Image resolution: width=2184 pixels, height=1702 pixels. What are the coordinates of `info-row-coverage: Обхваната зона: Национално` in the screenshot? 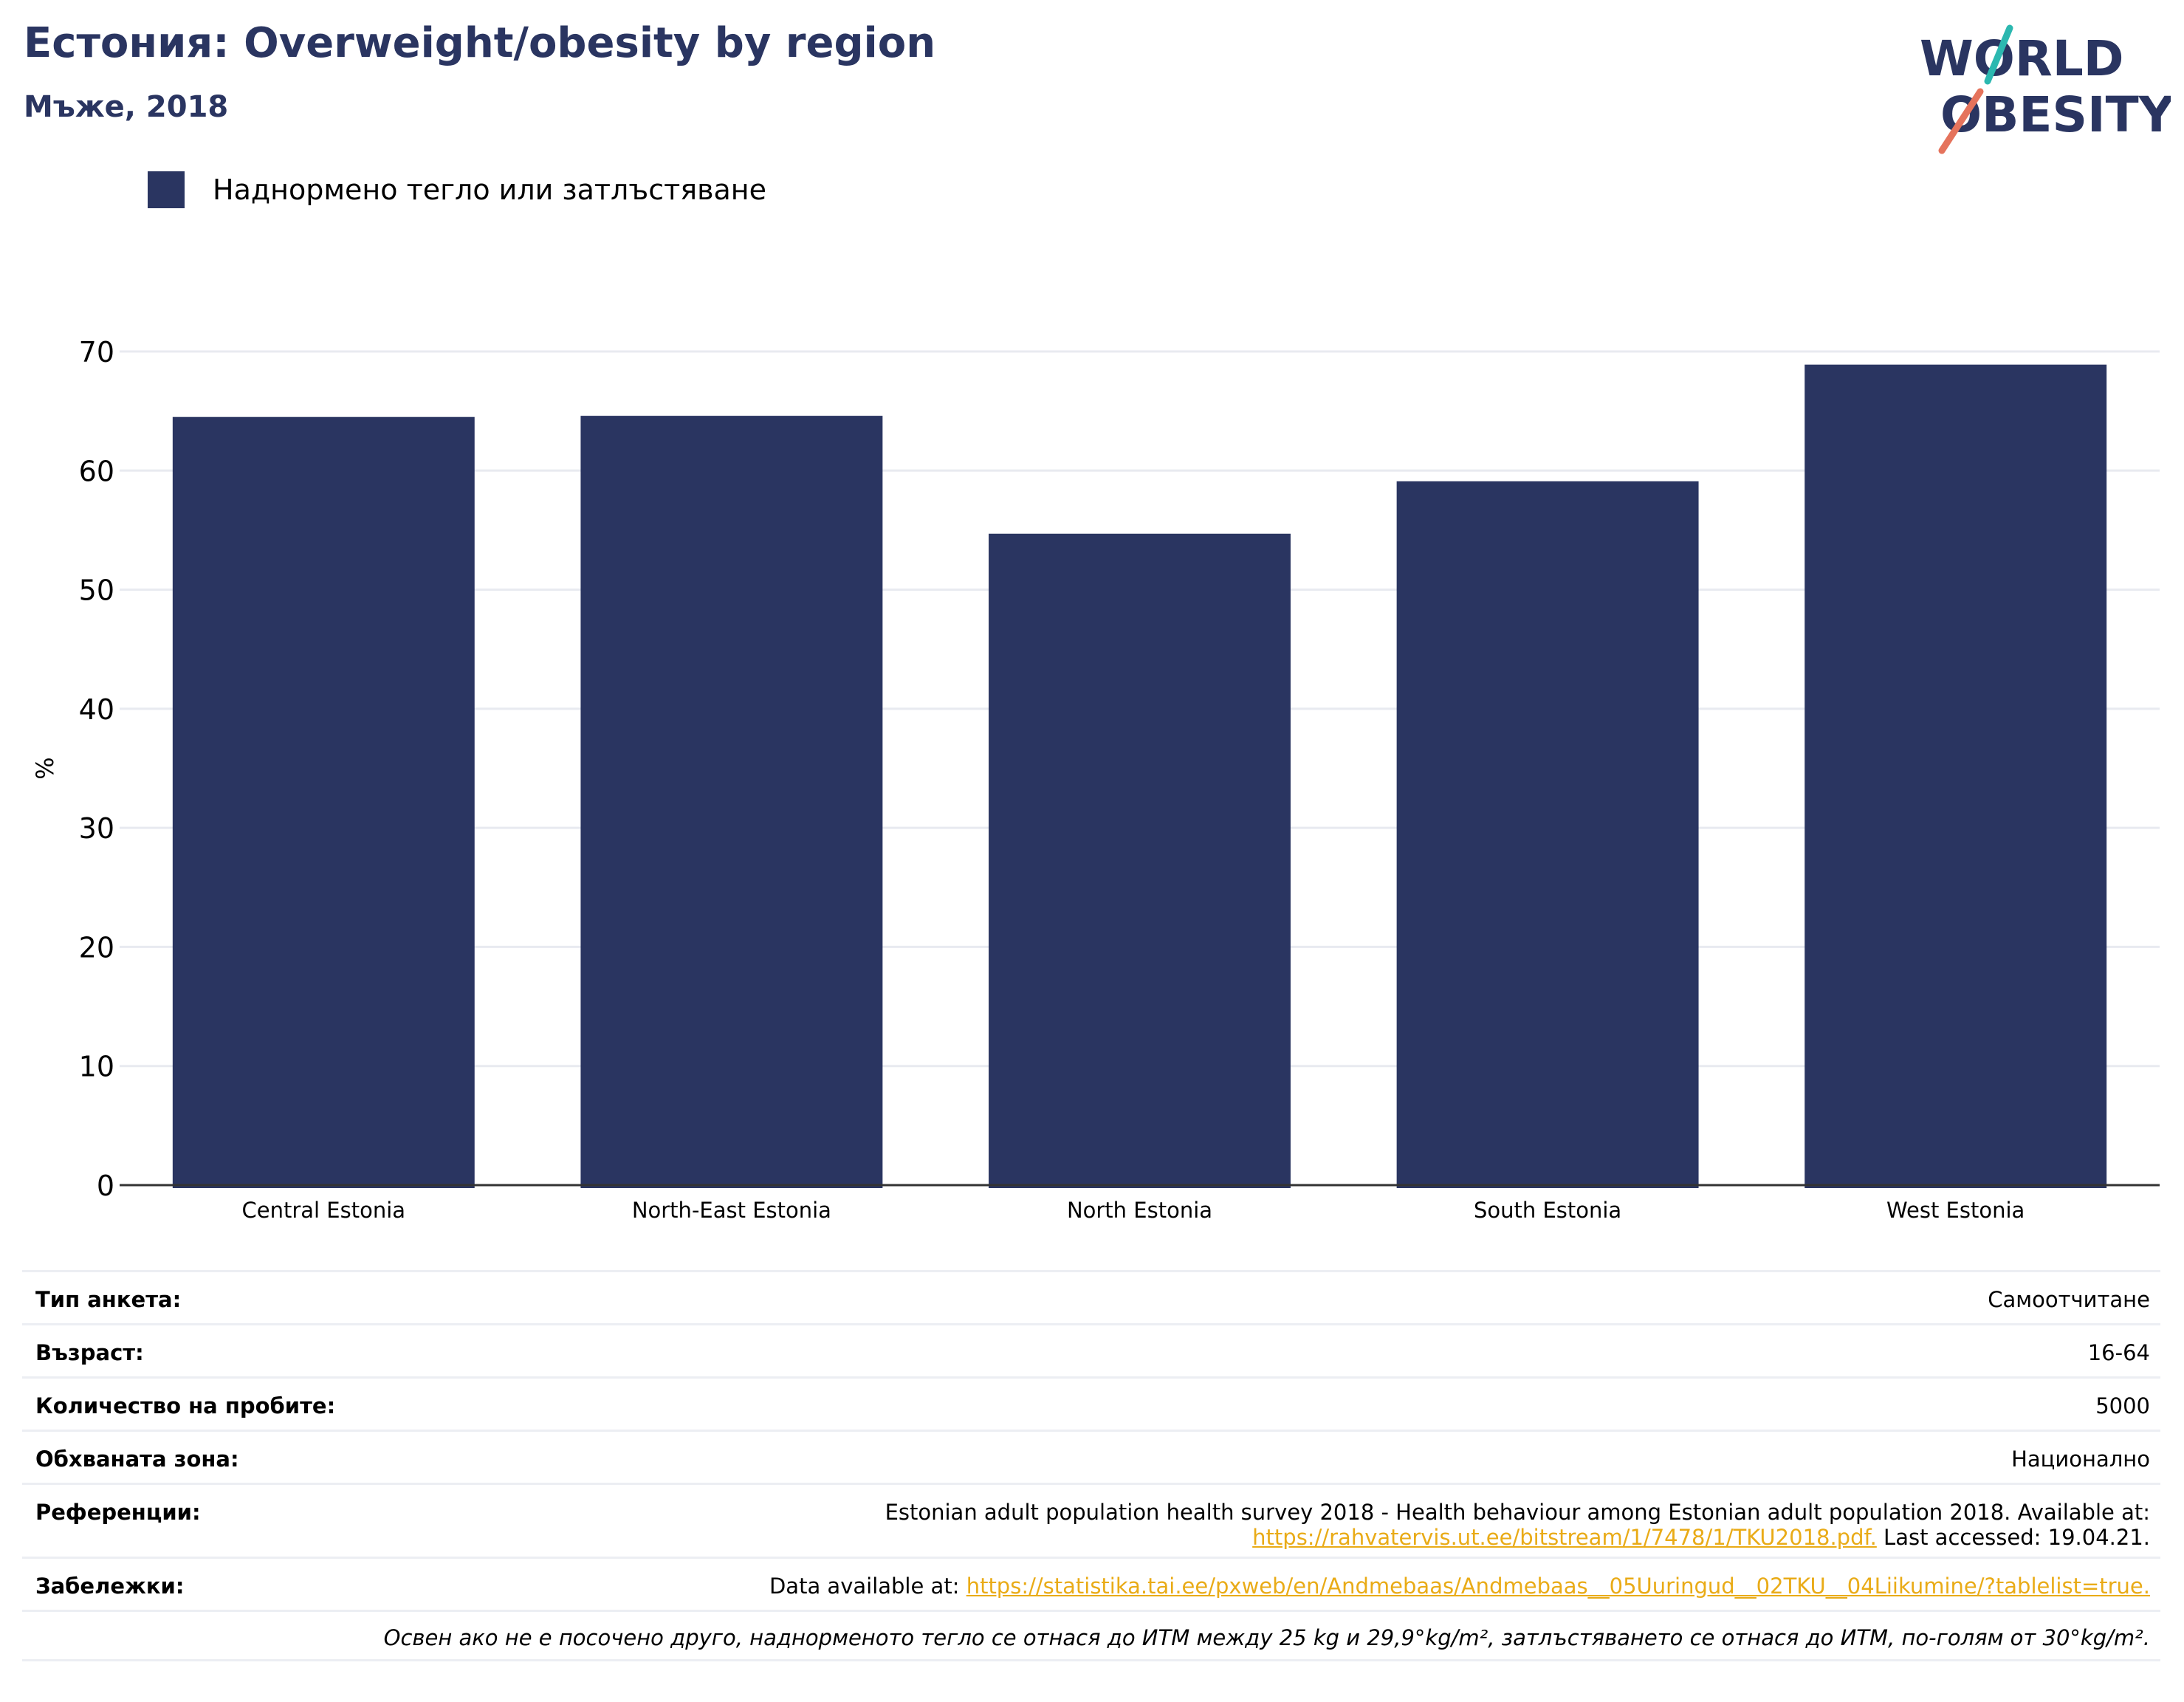 It's located at (1091, 1456).